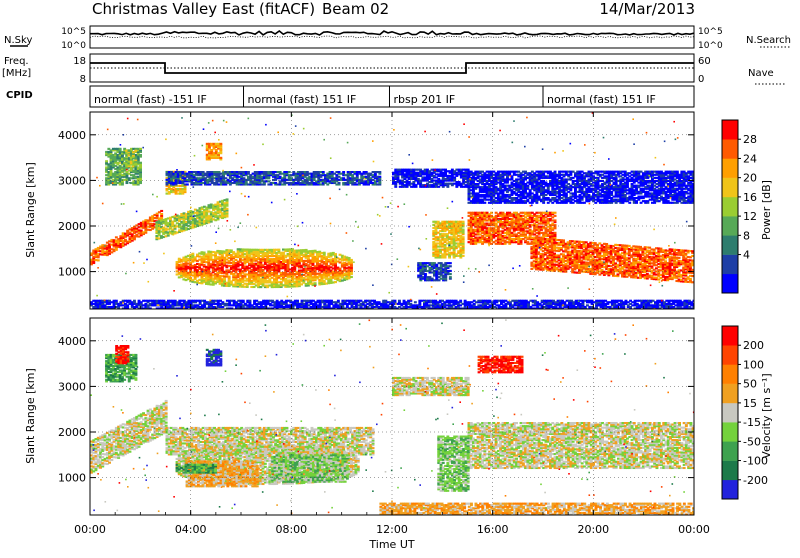 The width and height of the screenshot is (800, 558). What do you see at coordinates (19, 95) in the screenshot?
I see `cpid-label: CPID` at bounding box center [19, 95].